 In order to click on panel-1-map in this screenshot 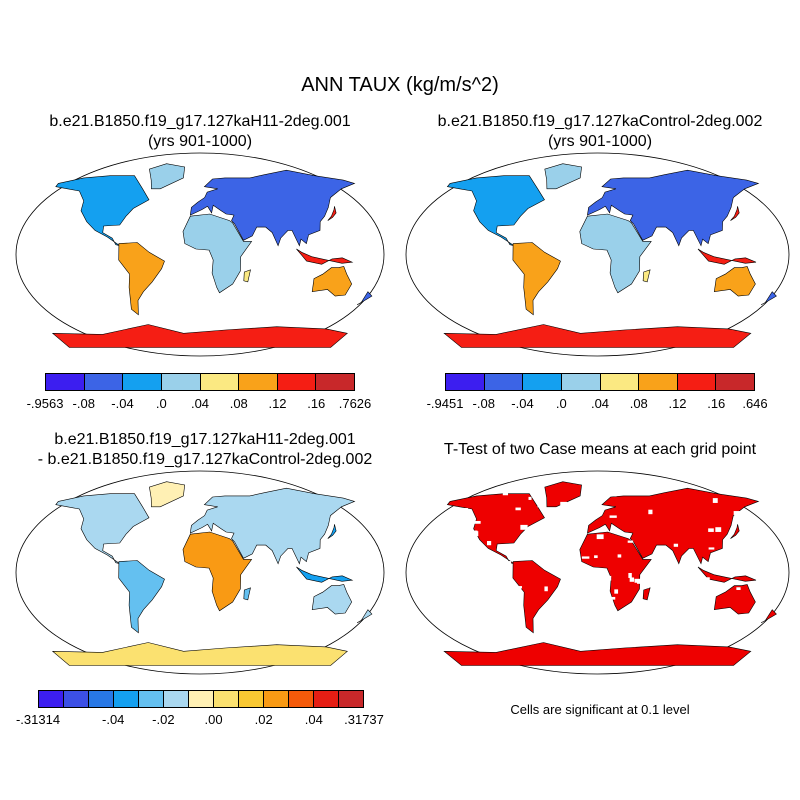, I will do `click(200, 254)`.